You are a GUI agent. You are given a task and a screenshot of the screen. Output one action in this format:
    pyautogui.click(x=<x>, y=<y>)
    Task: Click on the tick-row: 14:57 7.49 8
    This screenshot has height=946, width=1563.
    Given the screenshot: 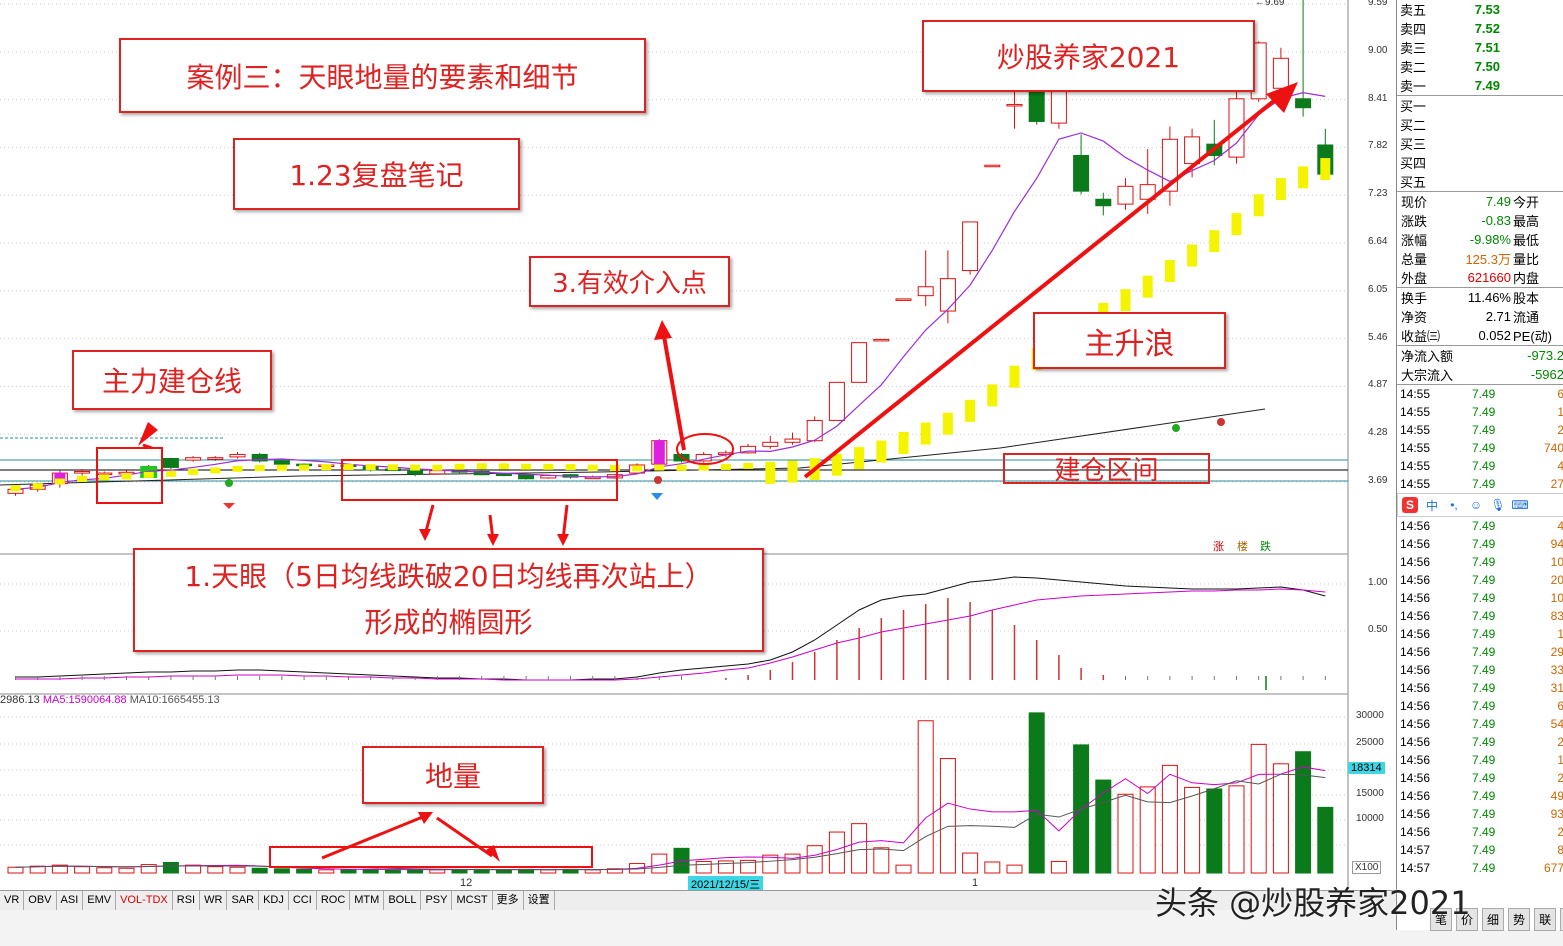 What is the action you would take?
    pyautogui.click(x=1480, y=850)
    